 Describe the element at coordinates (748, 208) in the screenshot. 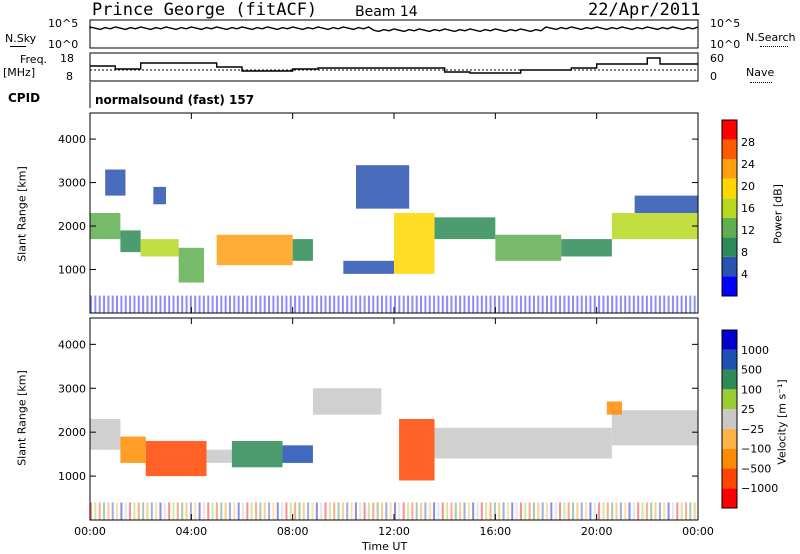

I see `colorbar-tick-label: 16` at that location.